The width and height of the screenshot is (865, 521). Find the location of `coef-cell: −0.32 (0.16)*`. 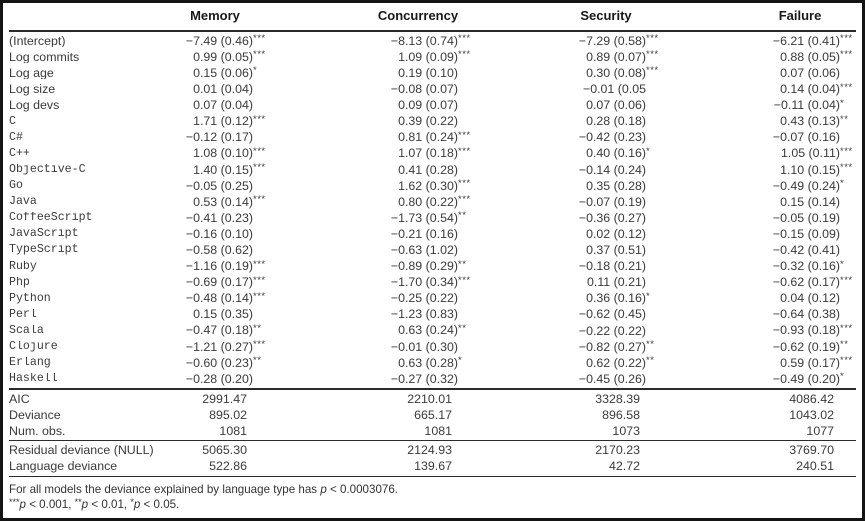

coef-cell: −0.32 (0.16)* is located at coordinates (759, 266).